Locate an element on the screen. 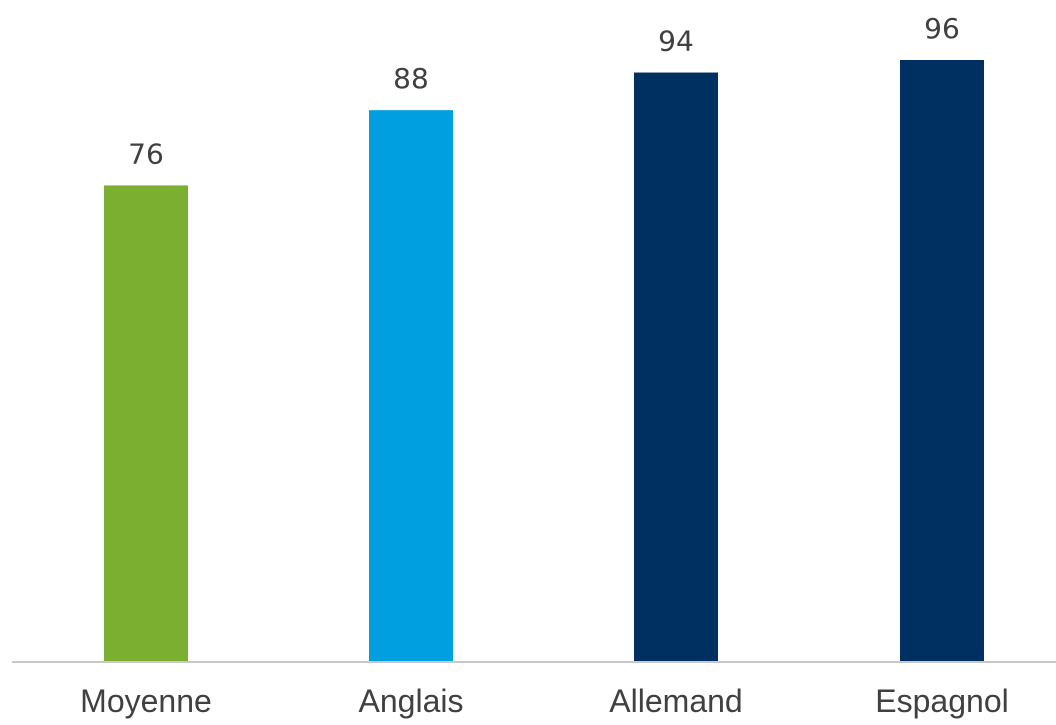 This screenshot has width=1056, height=725. category-label-espagnol: Espagnol is located at coordinates (941, 701).